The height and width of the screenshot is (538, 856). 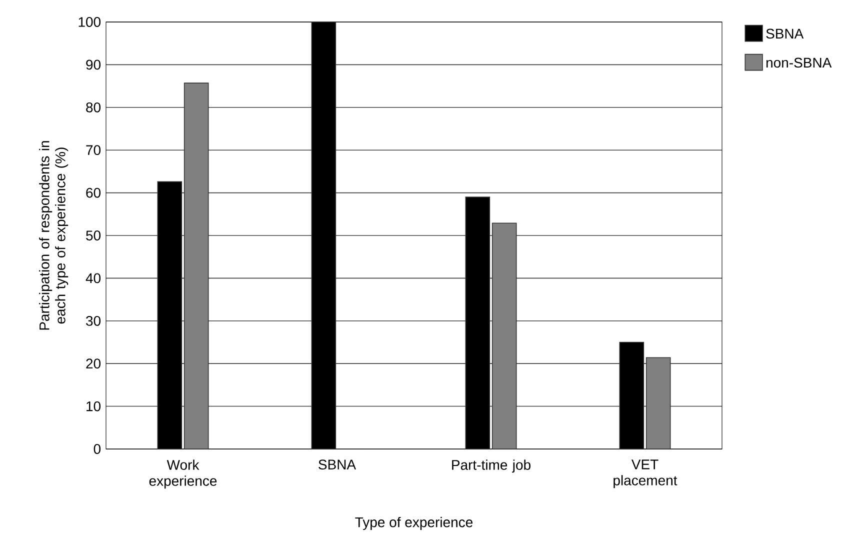 I want to click on y-tick-label: 40, so click(x=93, y=278).